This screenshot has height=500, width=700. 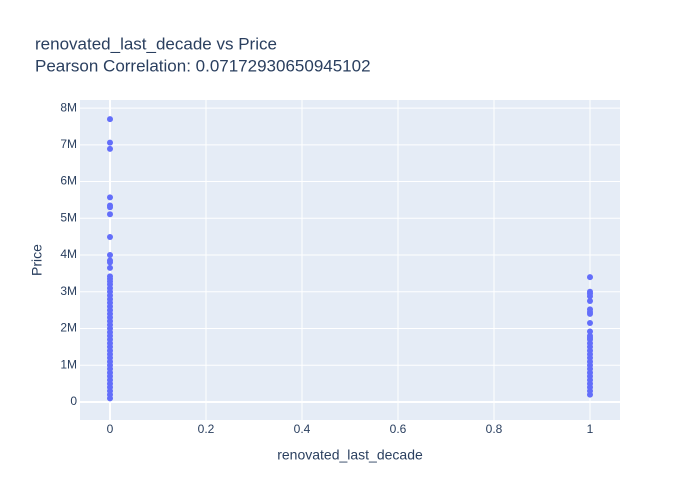 I want to click on y-tick-label: 0, so click(x=73, y=401).